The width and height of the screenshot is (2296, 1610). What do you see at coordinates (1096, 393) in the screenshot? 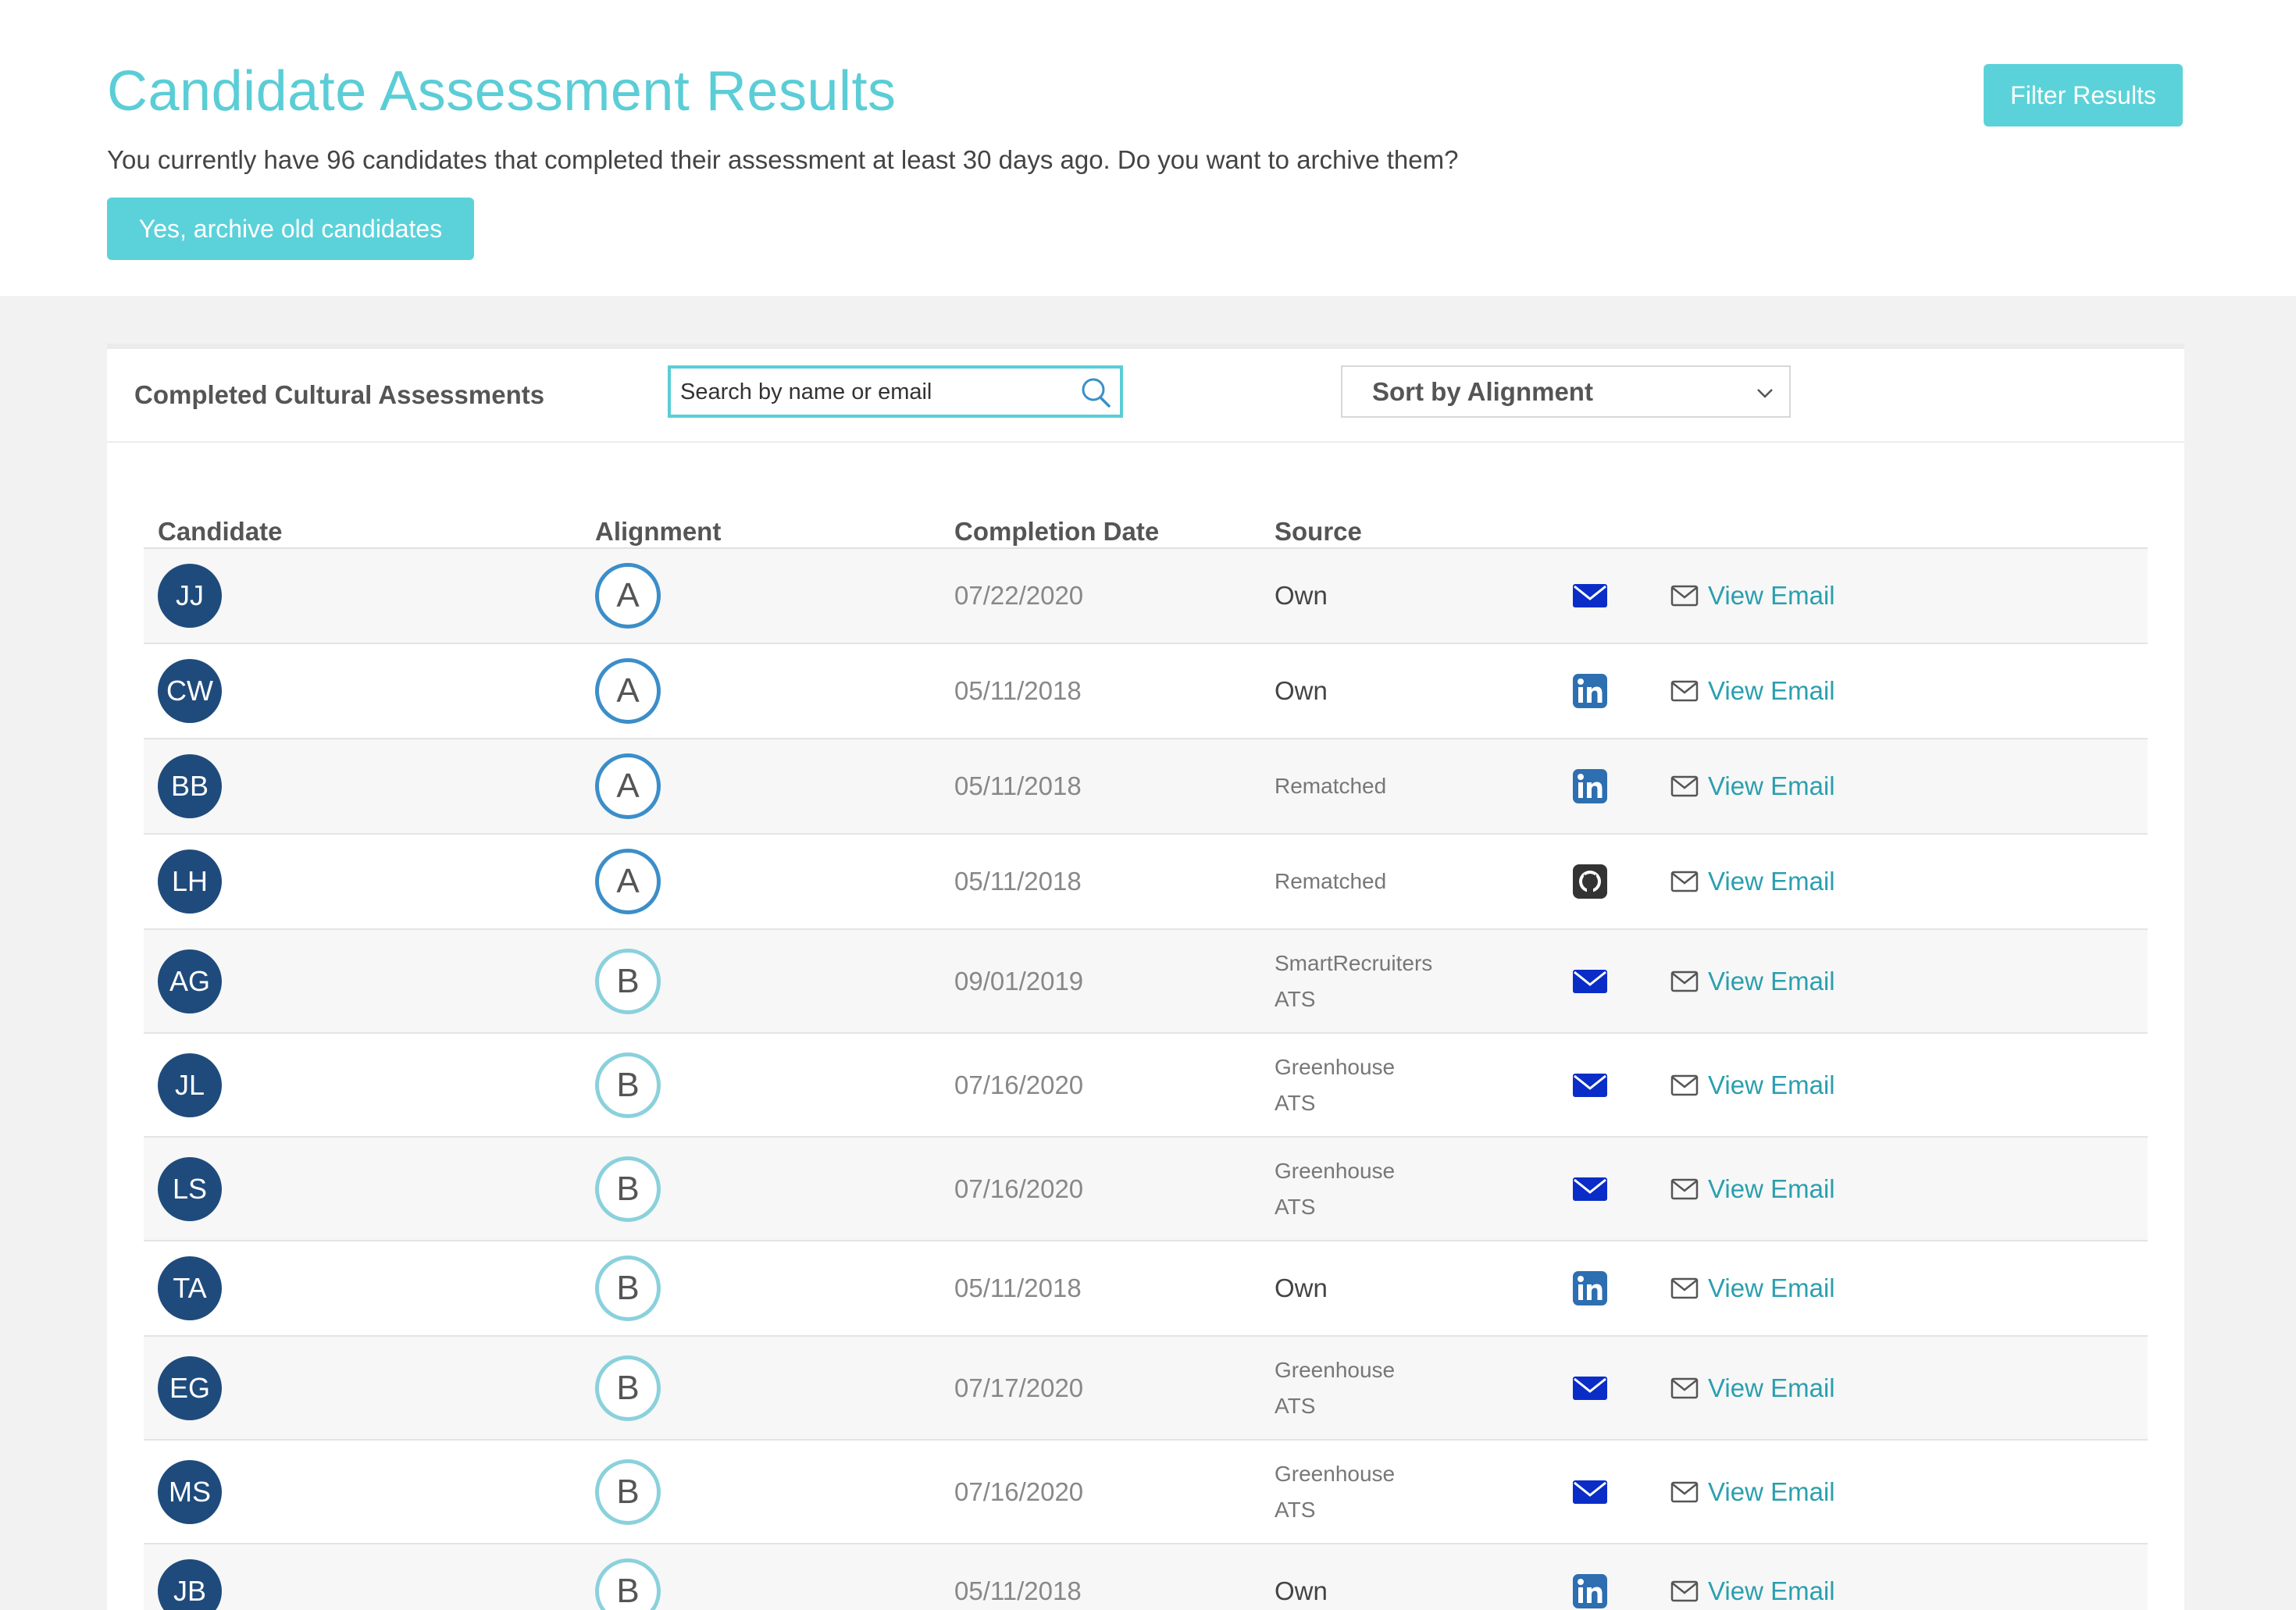
I see `search-icon` at bounding box center [1096, 393].